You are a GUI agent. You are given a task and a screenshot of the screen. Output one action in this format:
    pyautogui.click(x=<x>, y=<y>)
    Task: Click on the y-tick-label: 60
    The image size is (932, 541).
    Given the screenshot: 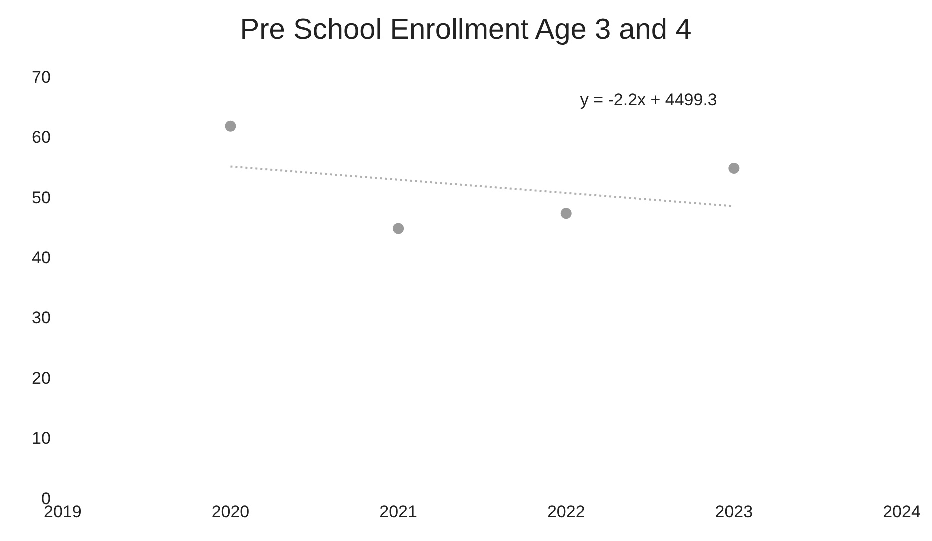 What is the action you would take?
    pyautogui.click(x=41, y=138)
    